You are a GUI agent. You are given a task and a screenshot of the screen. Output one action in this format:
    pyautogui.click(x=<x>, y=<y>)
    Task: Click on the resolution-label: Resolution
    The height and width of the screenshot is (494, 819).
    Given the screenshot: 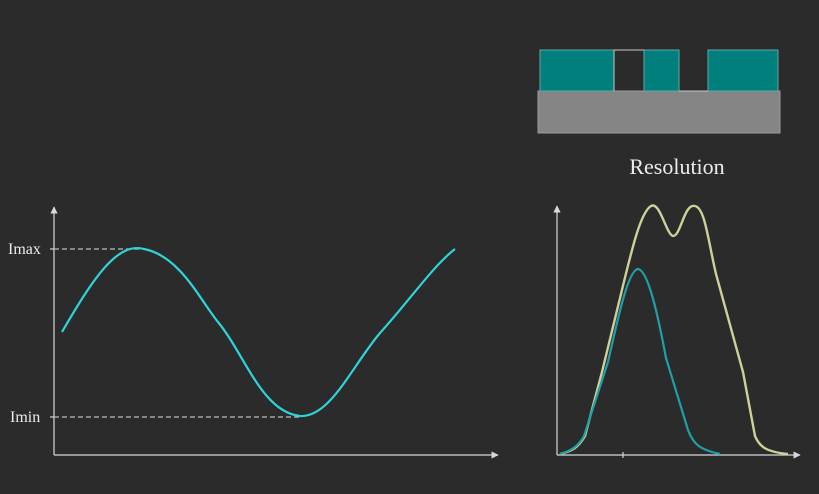 What is the action you would take?
    pyautogui.click(x=676, y=166)
    